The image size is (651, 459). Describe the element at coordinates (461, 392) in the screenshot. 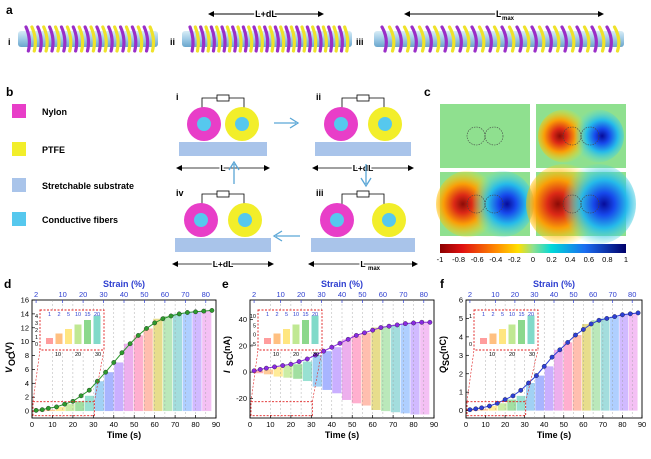

I see `y-tick-label: 1` at that location.